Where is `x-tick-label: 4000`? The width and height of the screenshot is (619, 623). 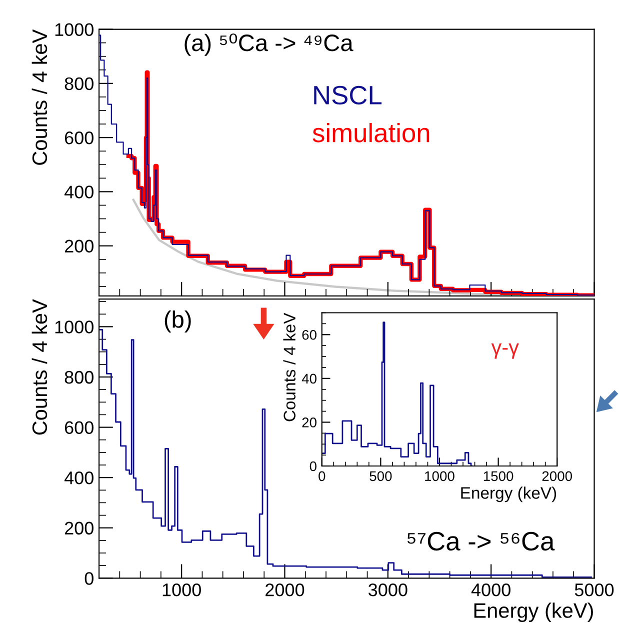
x-tick-label: 4000 is located at coordinates (490, 589).